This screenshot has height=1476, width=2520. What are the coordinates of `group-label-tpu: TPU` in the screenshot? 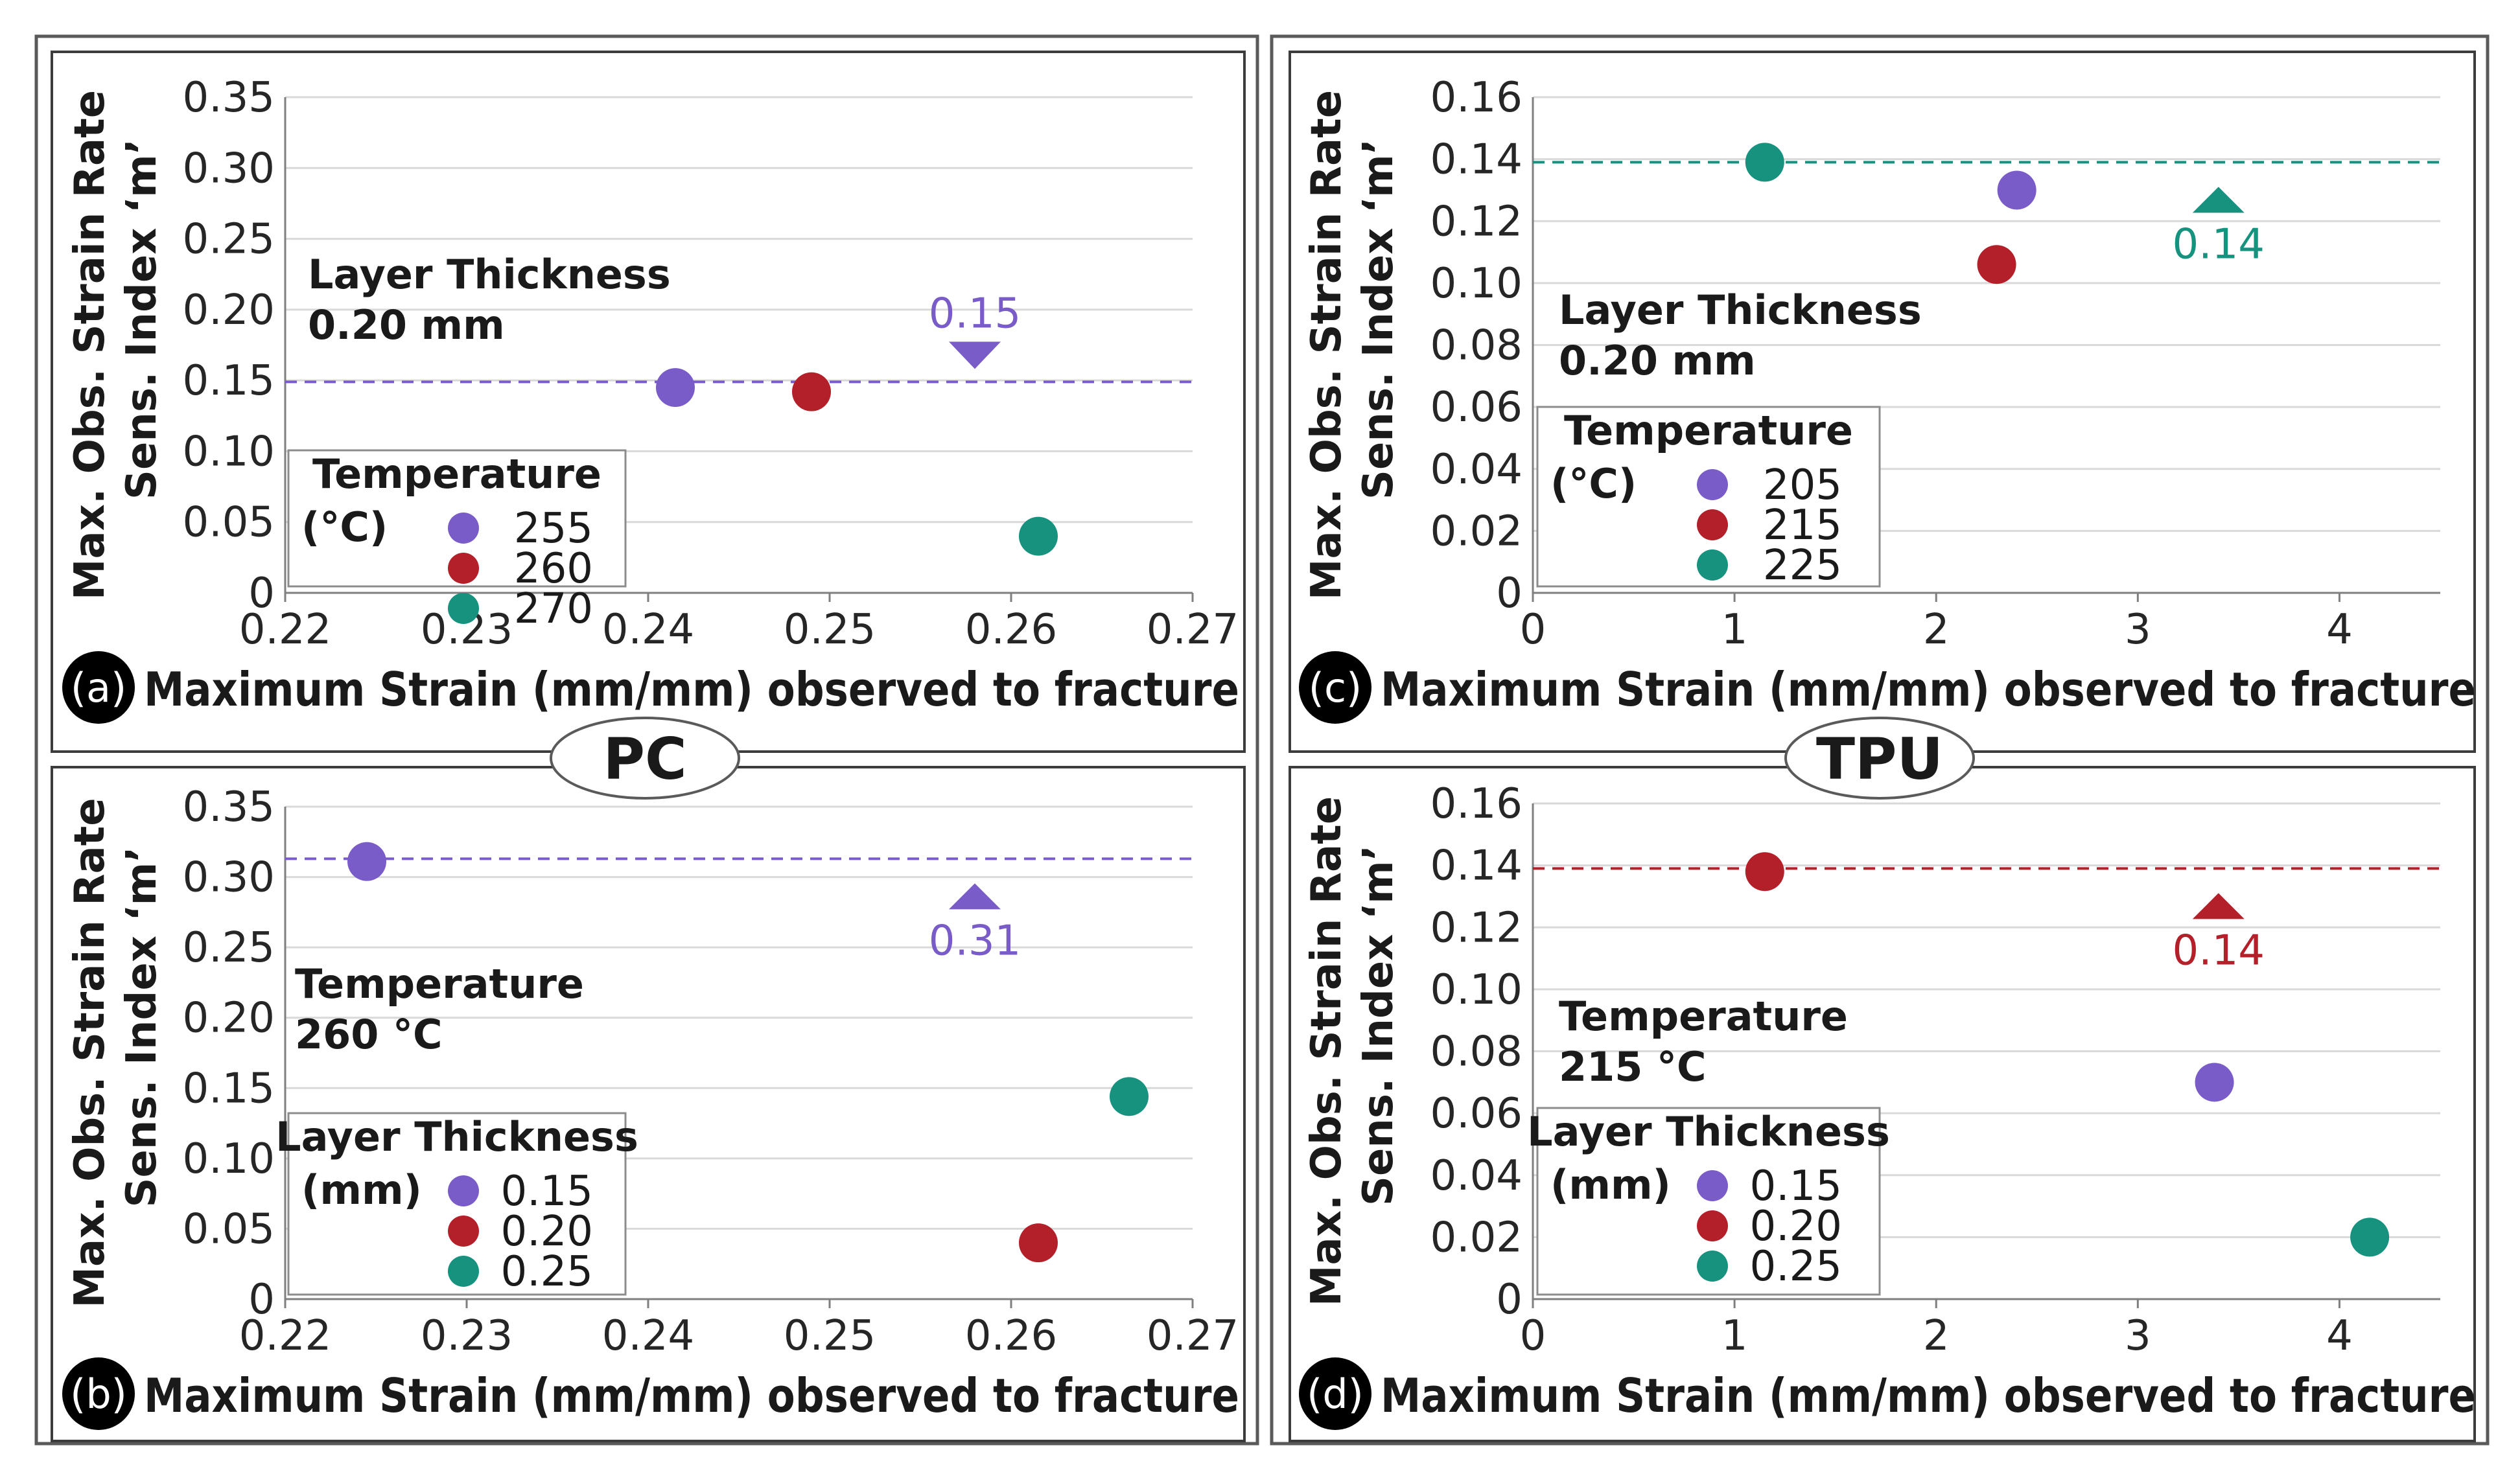 It's located at (1879, 759).